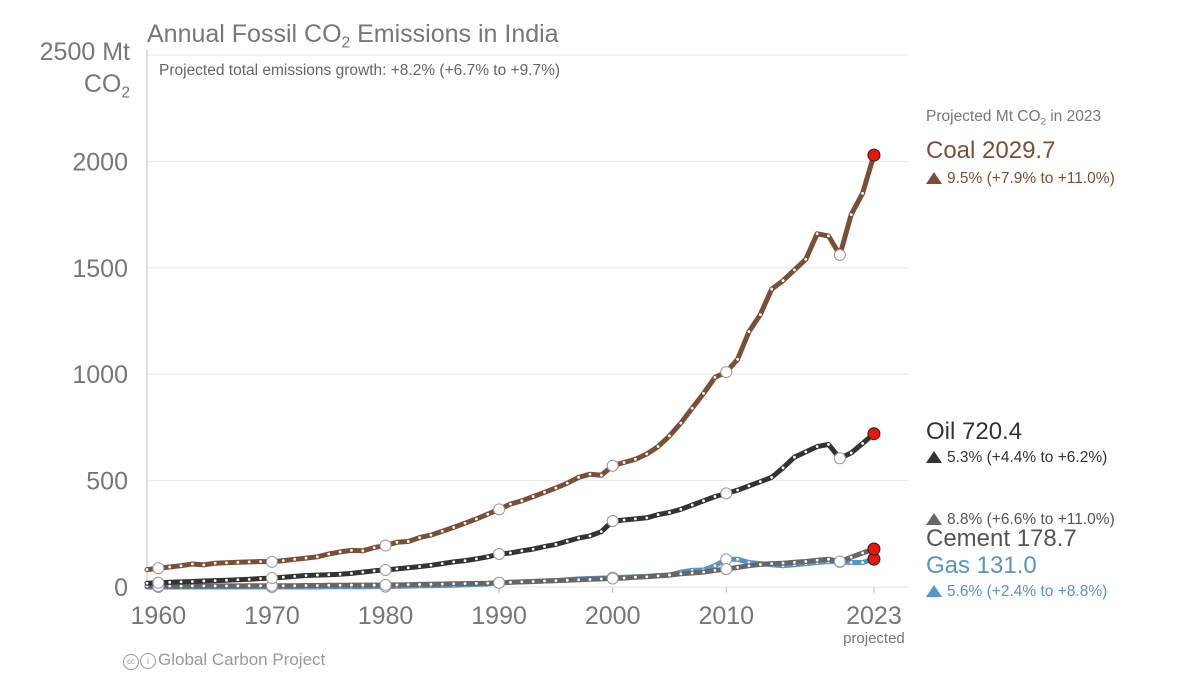  What do you see at coordinates (385, 569) in the screenshot?
I see `oil-marker` at bounding box center [385, 569].